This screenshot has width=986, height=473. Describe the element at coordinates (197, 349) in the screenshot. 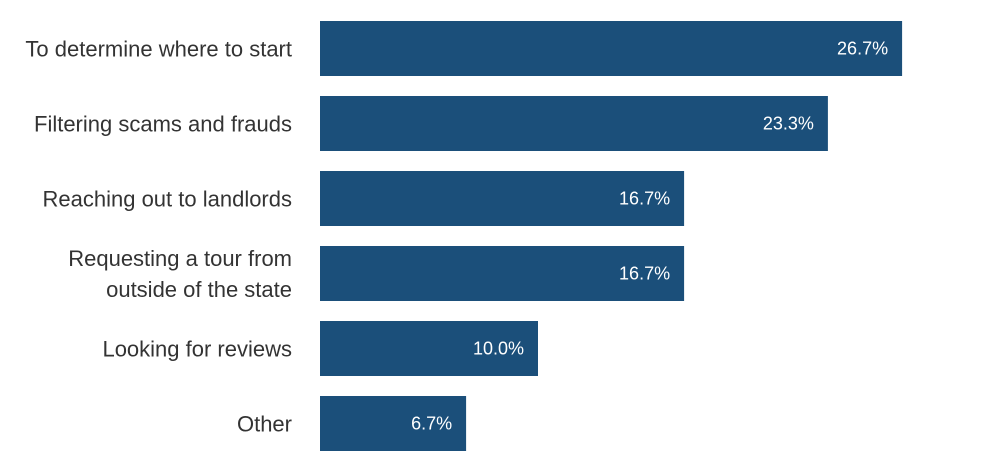

I see `category-label: Looking for reviews` at that location.